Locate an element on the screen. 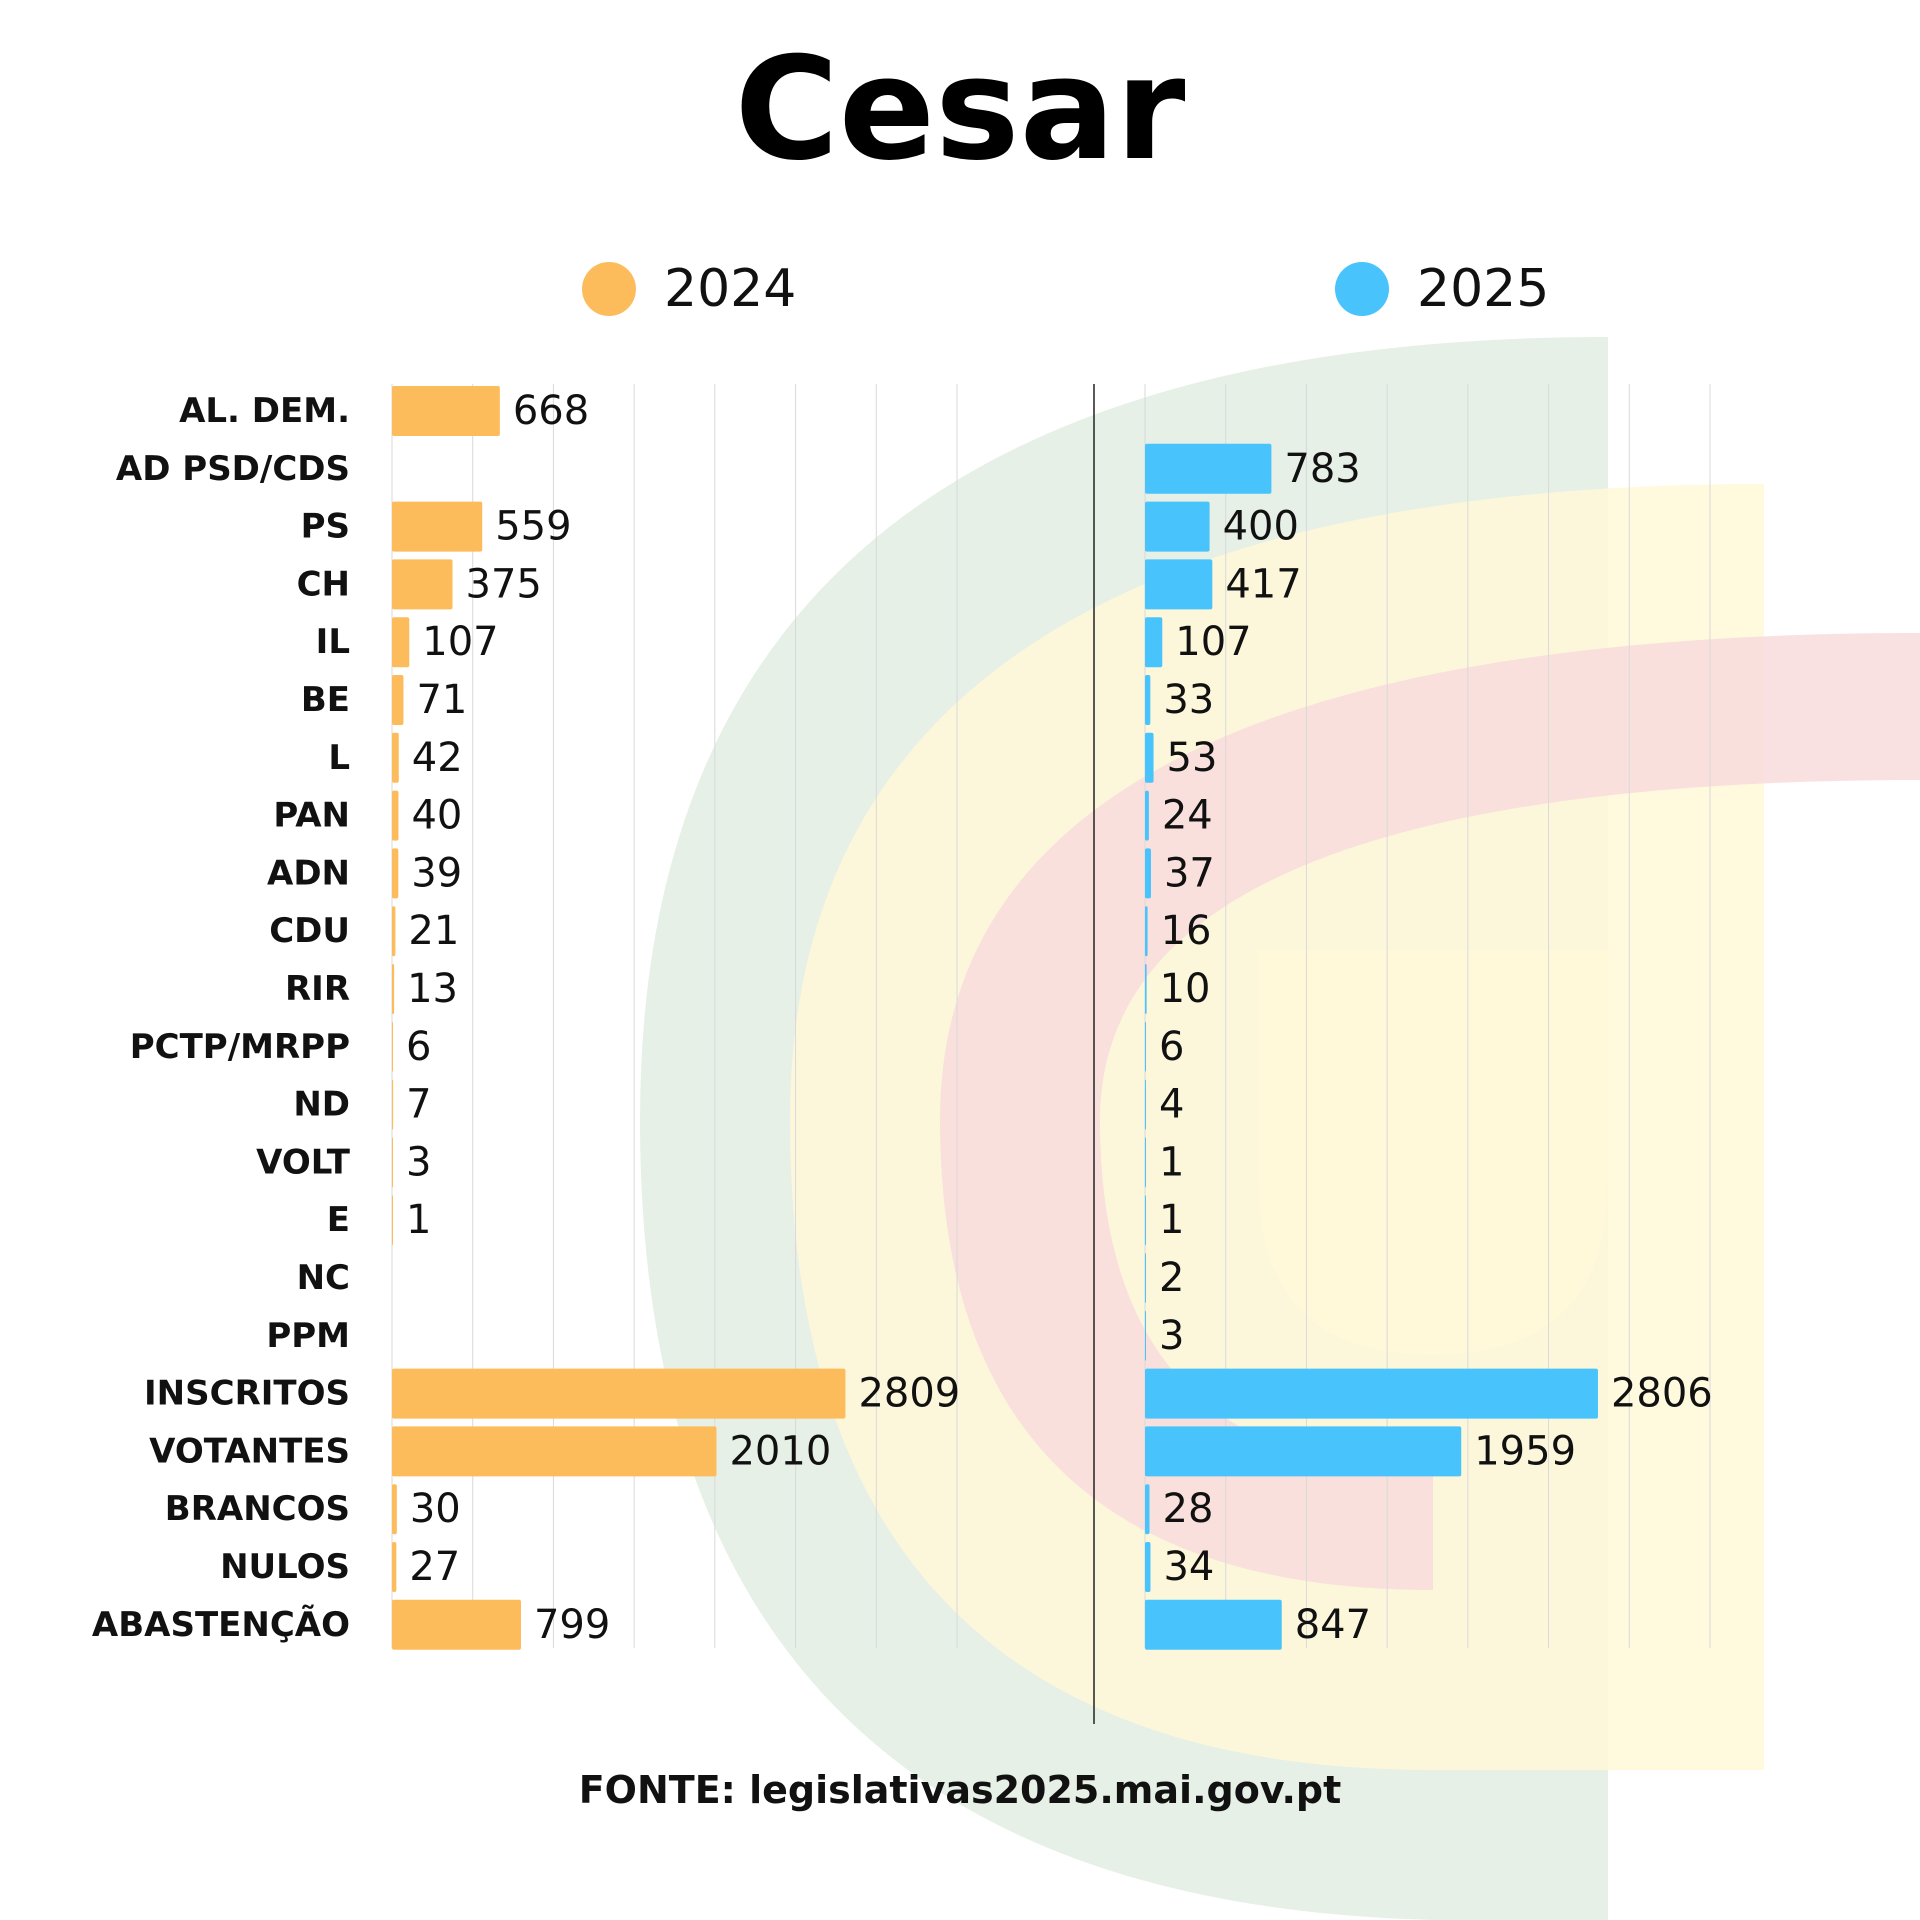 This screenshot has height=1920, width=1920. category-label: CDU is located at coordinates (309, 931).